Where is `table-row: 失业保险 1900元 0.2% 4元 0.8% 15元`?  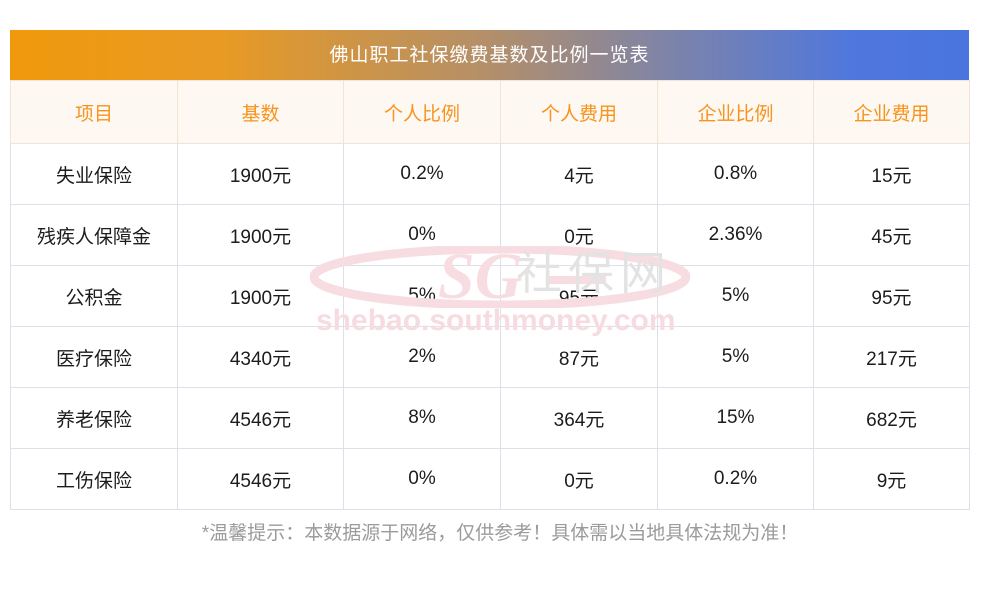
table-row: 失业保险 1900元 0.2% 4元 0.8% 15元 is located at coordinates (490, 174).